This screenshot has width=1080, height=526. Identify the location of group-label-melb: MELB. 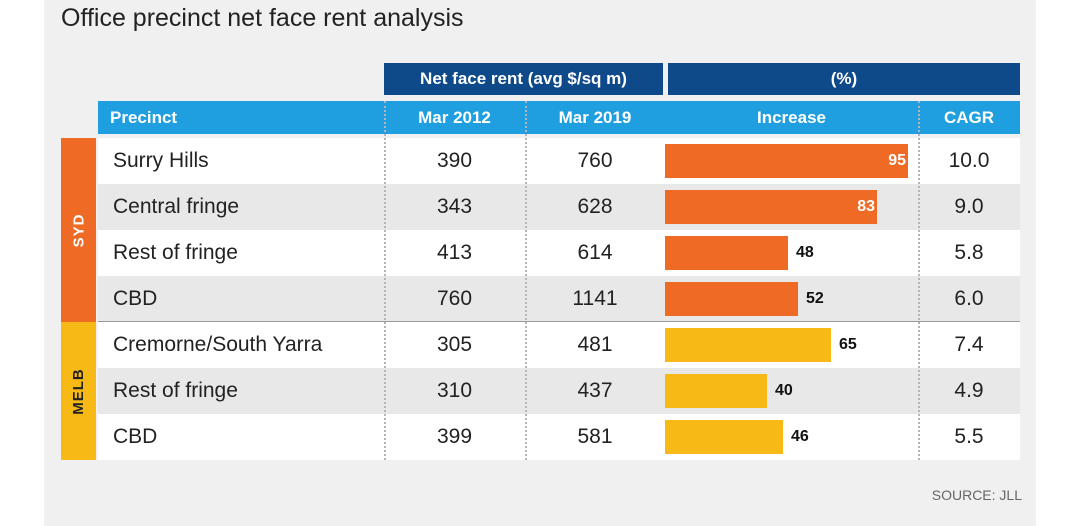
(78, 391).